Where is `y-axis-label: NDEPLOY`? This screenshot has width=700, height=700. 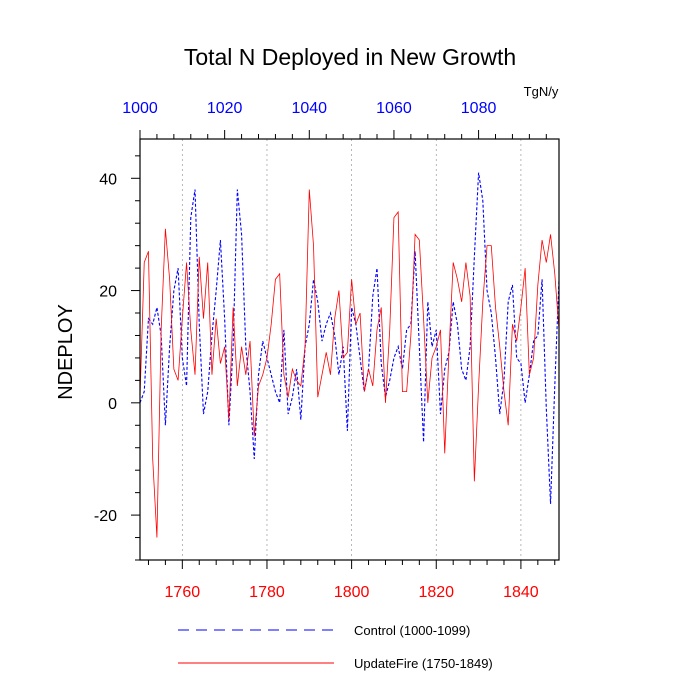 y-axis-label: NDEPLOY is located at coordinates (66, 352).